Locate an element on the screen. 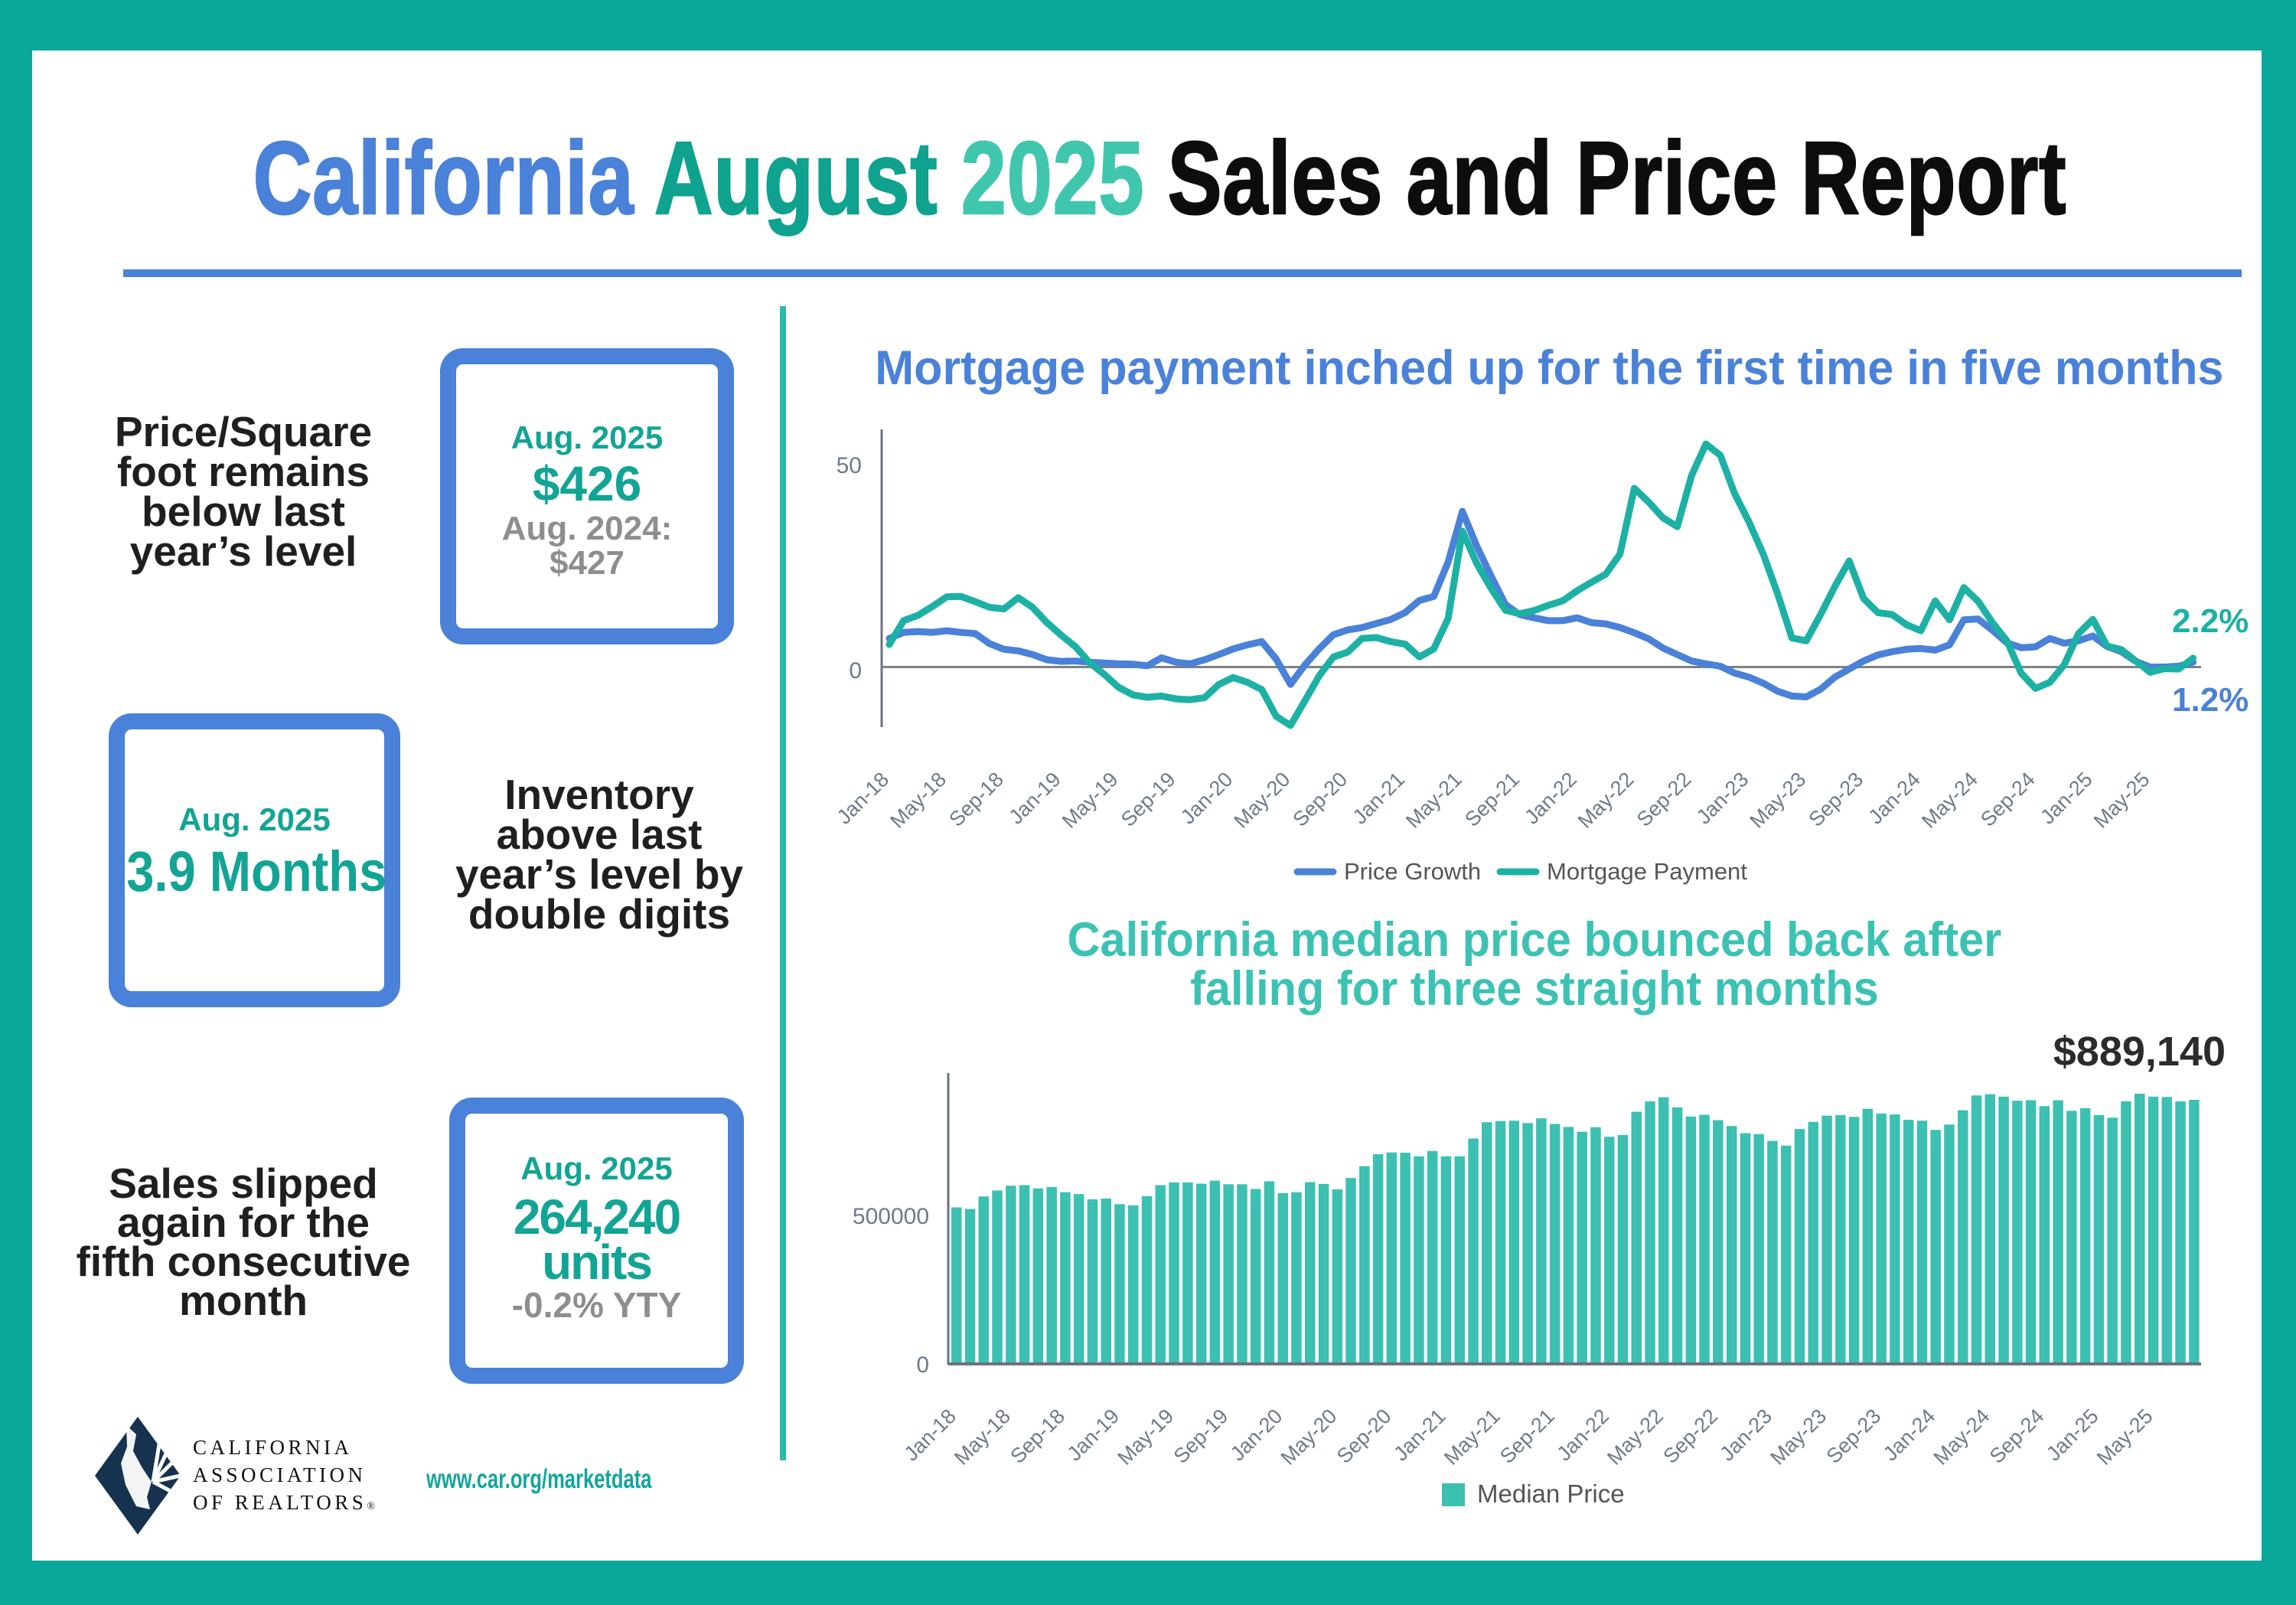 The width and height of the screenshot is (2296, 1605). svg-text: 2.2% is located at coordinates (2210, 621).